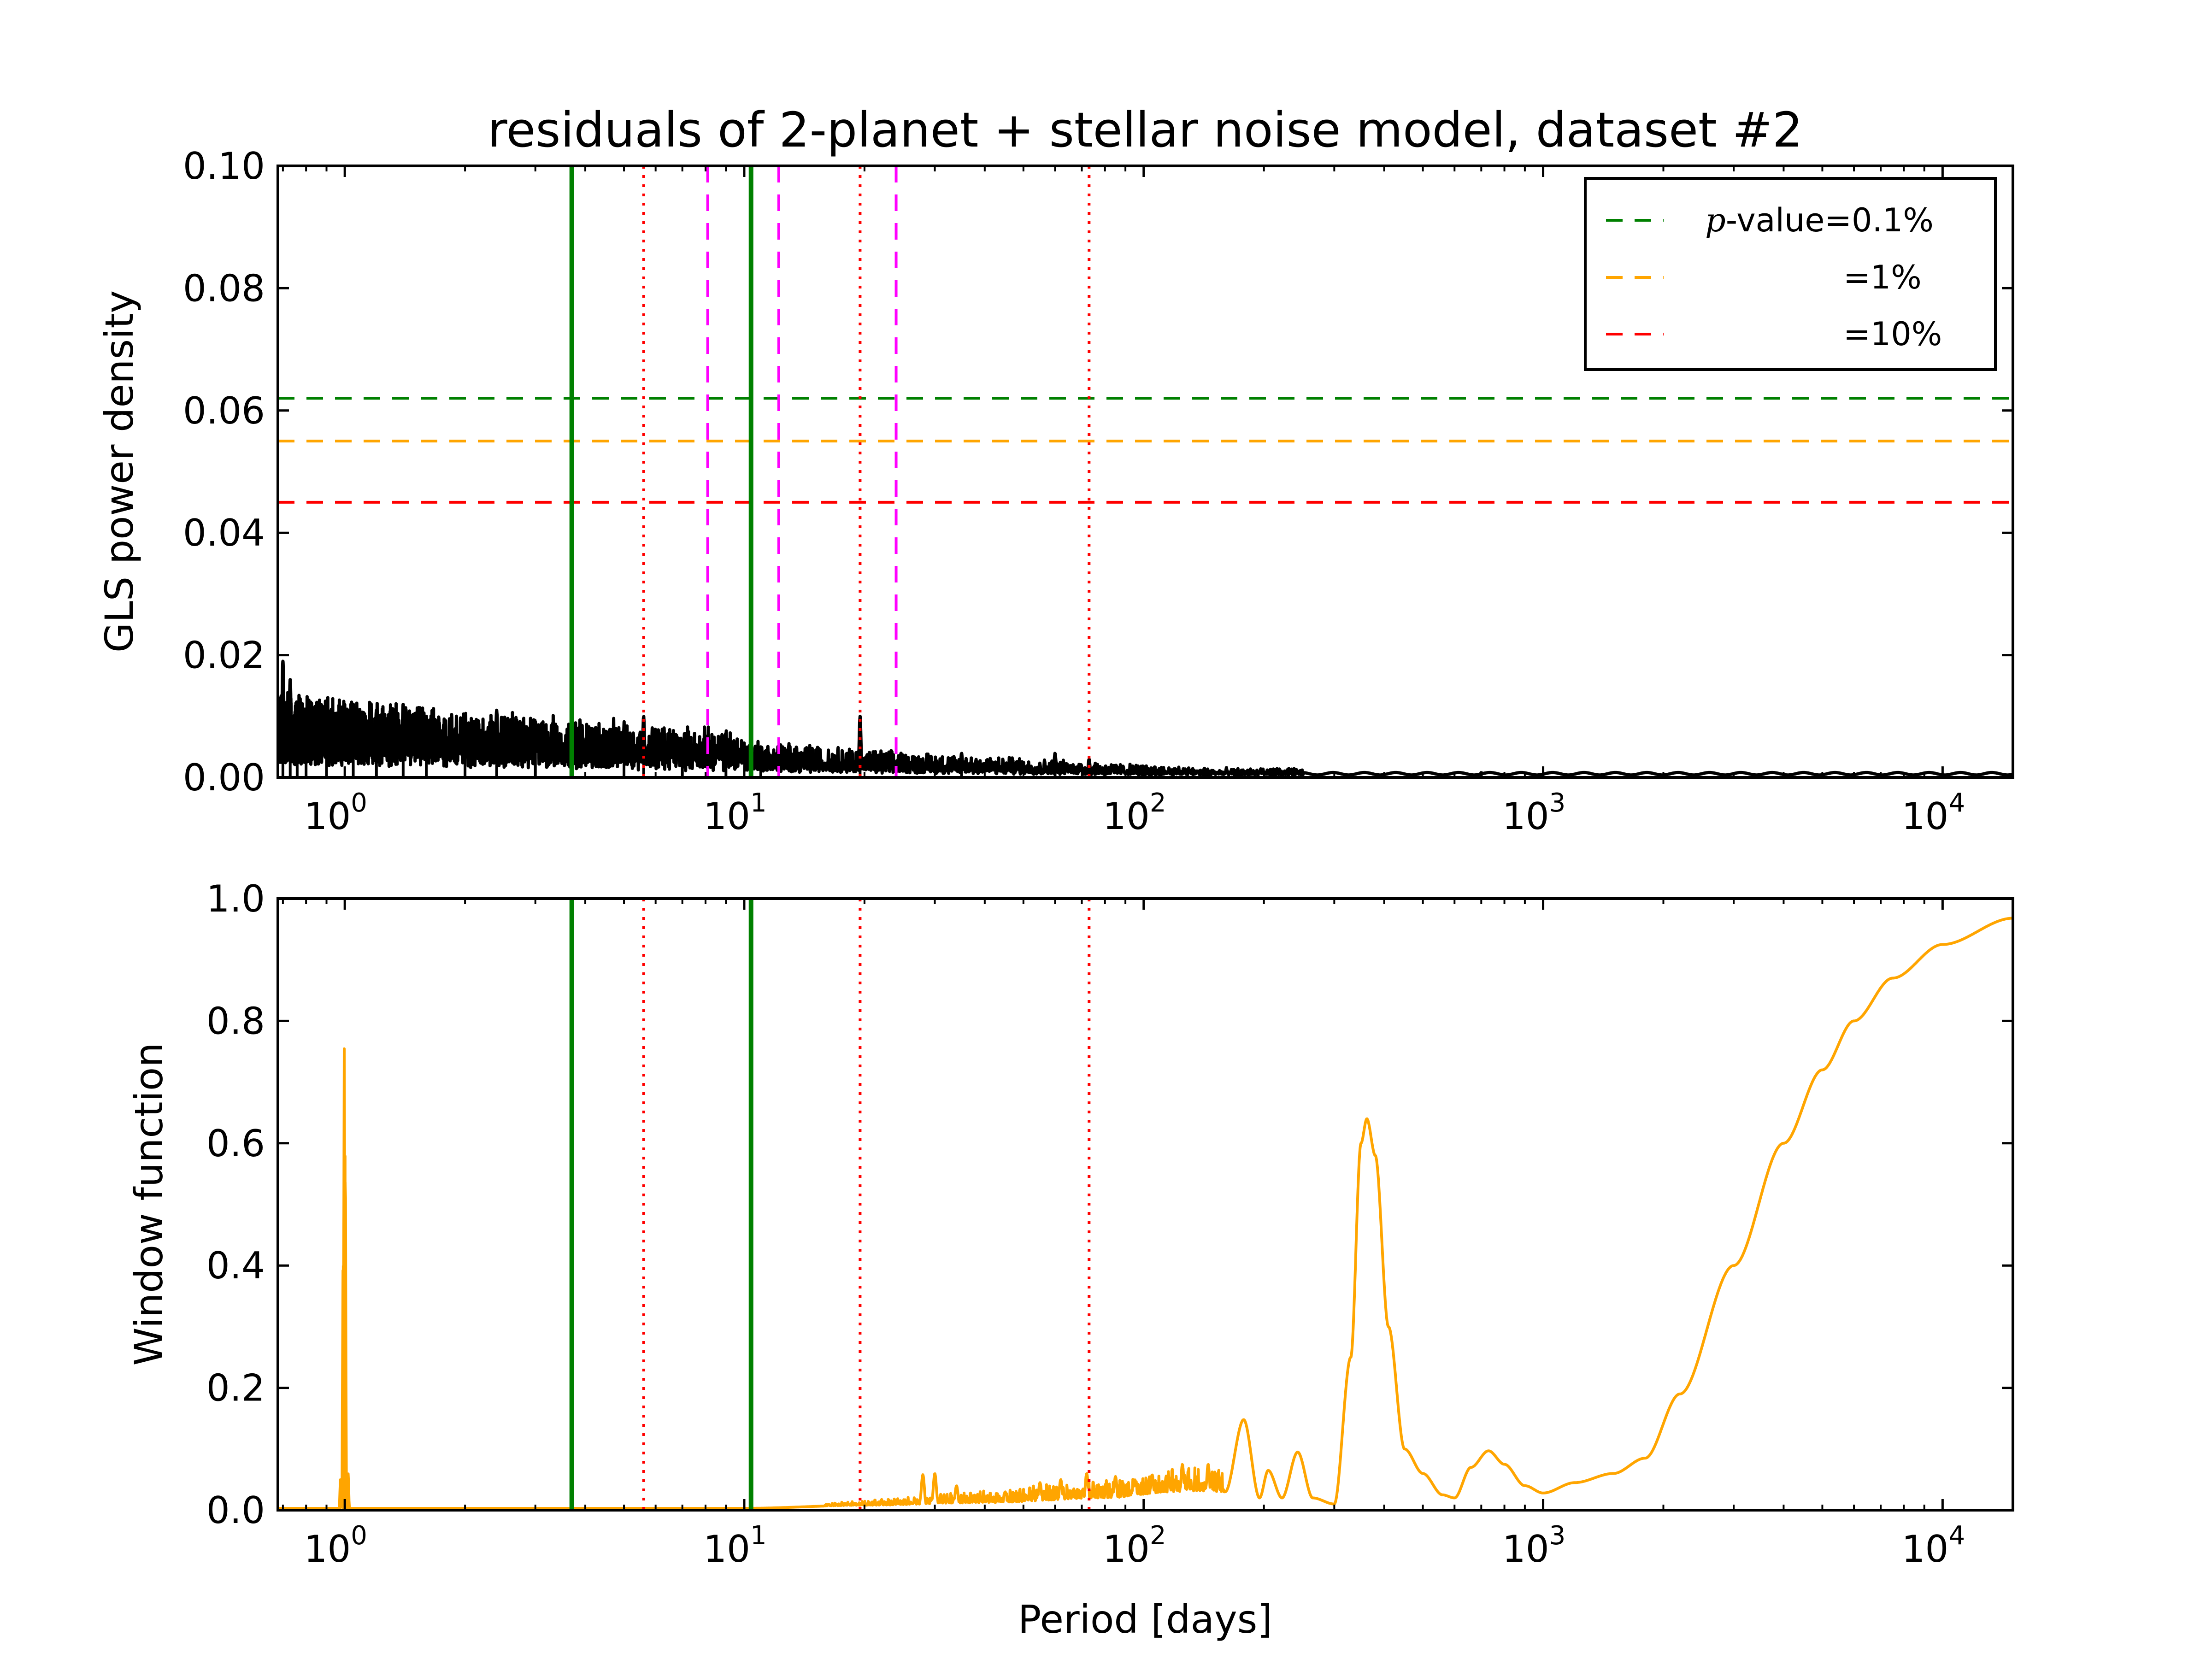  I want to click on legend-box, so click(1790, 274).